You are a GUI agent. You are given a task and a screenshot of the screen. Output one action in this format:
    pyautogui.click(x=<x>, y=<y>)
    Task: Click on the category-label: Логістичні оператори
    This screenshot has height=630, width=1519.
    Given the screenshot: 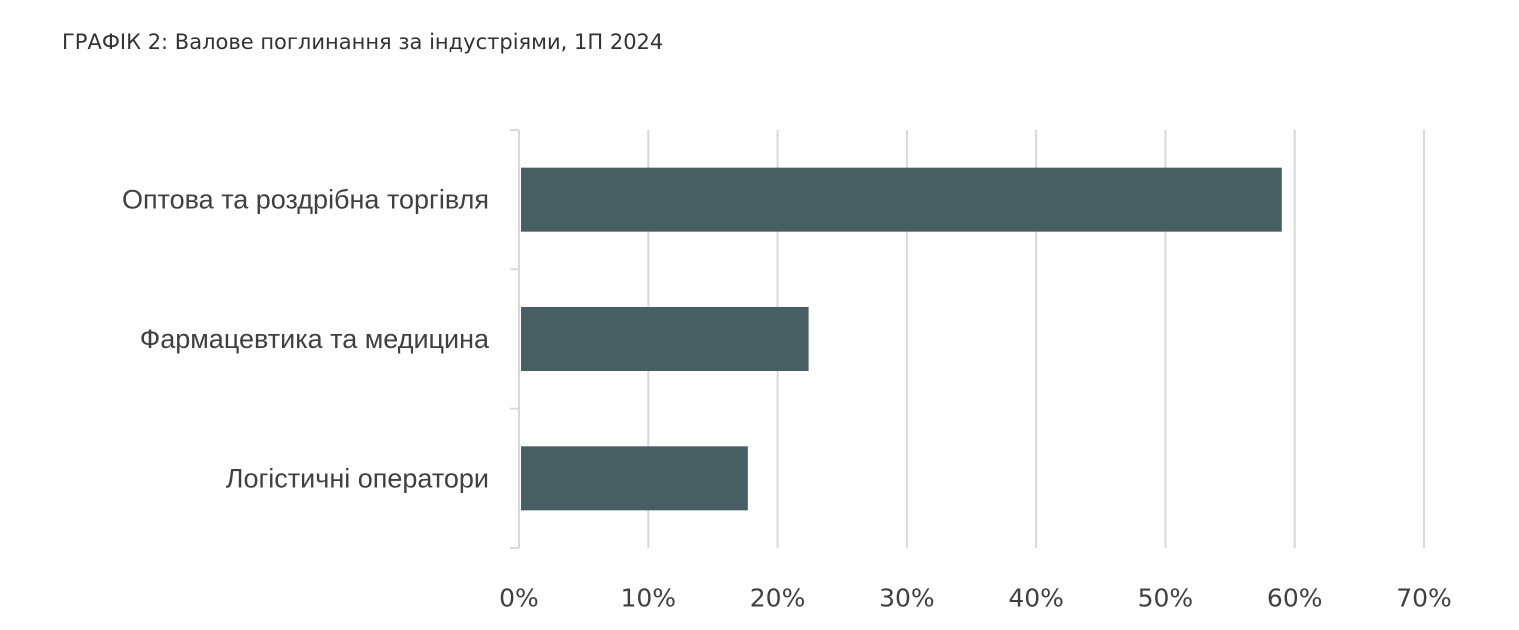 What is the action you would take?
    pyautogui.click(x=357, y=478)
    